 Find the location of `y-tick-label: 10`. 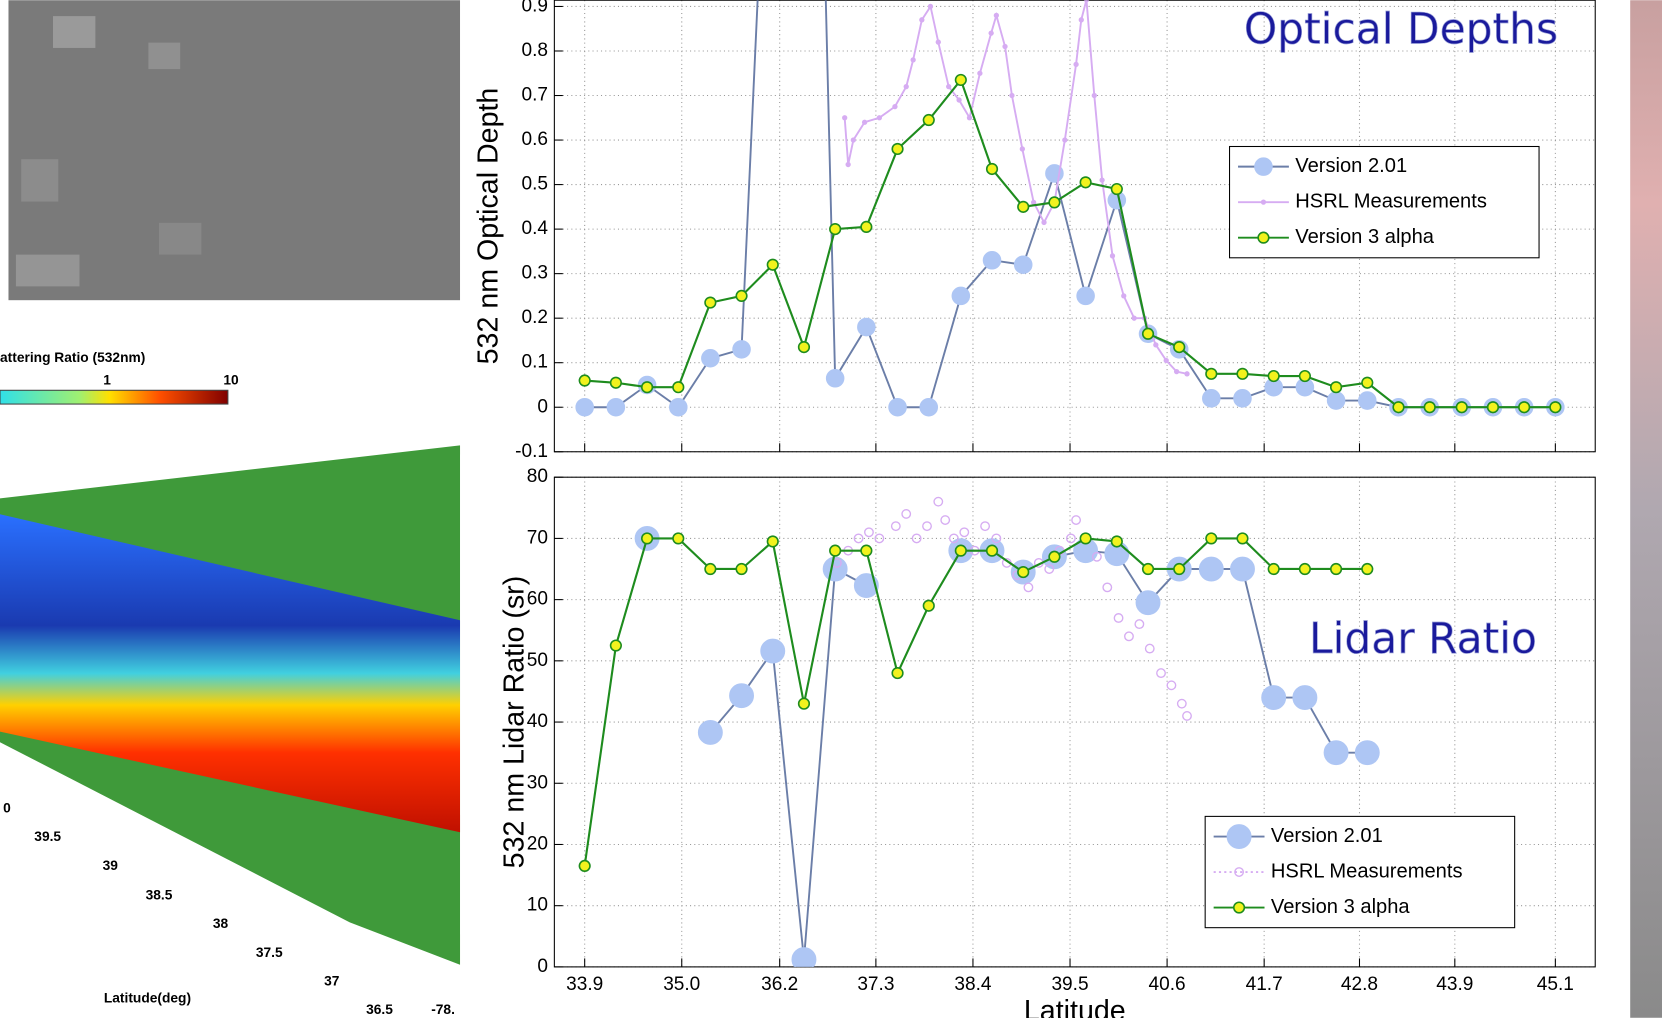

y-tick-label: 10 is located at coordinates (537, 905).